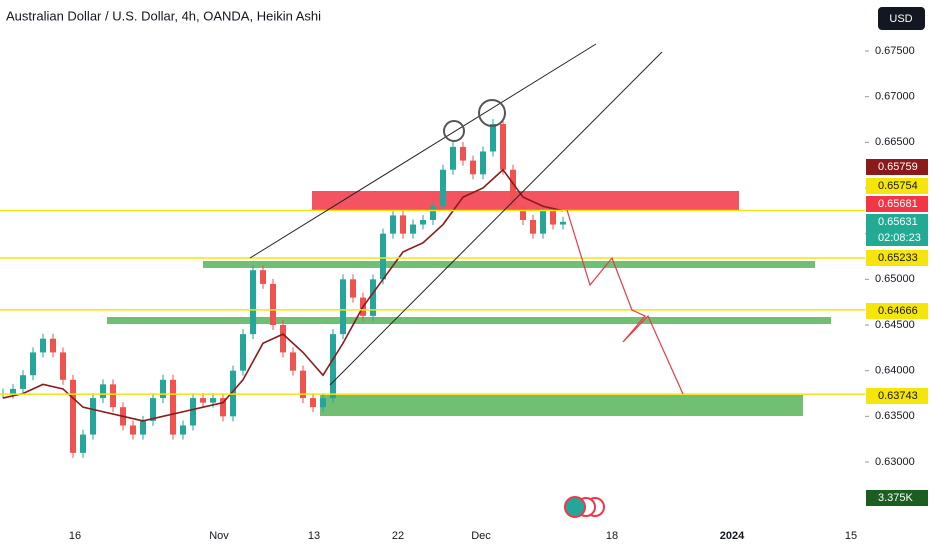 Image resolution: width=932 pixels, height=550 pixels. I want to click on price-tag-label: 0.65681, so click(898, 204).